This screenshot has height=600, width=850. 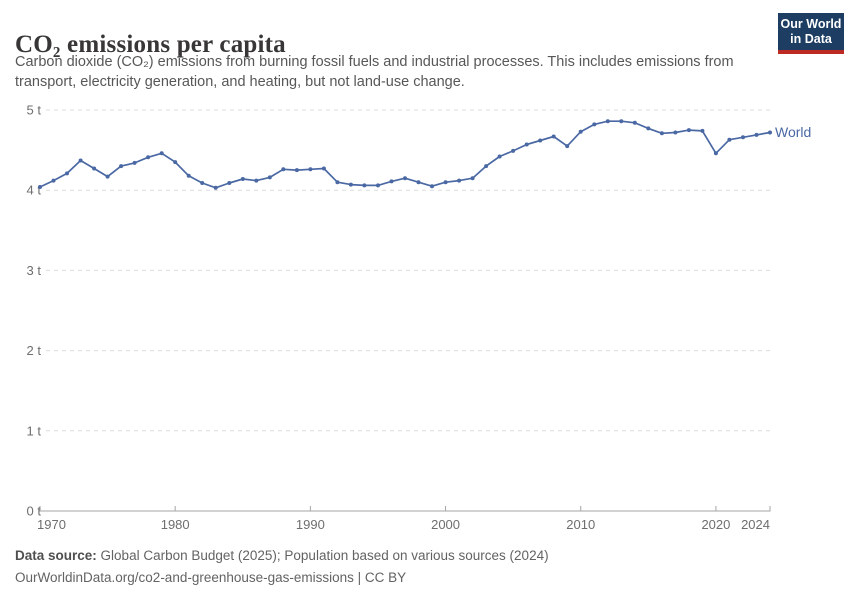 What do you see at coordinates (34, 270) in the screenshot?
I see `y-tick-label: 3 t` at bounding box center [34, 270].